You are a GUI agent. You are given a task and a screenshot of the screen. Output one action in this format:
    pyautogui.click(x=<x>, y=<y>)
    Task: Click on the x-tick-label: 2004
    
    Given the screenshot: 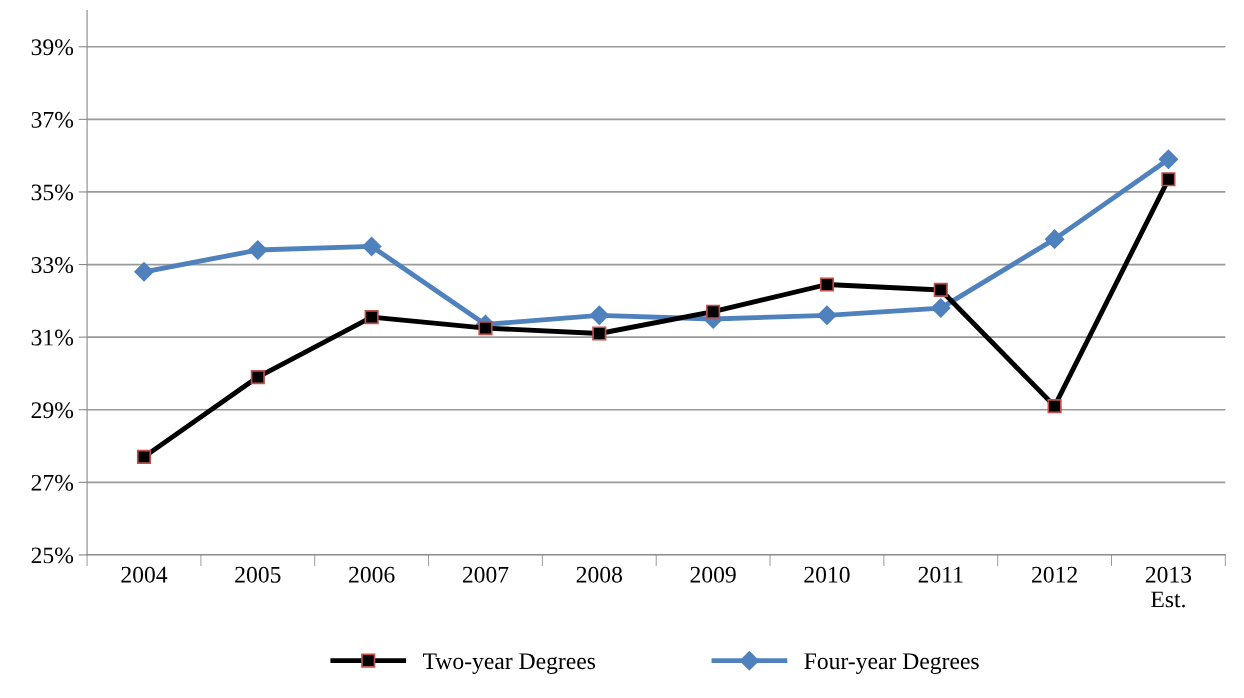 What is the action you would take?
    pyautogui.click(x=144, y=574)
    